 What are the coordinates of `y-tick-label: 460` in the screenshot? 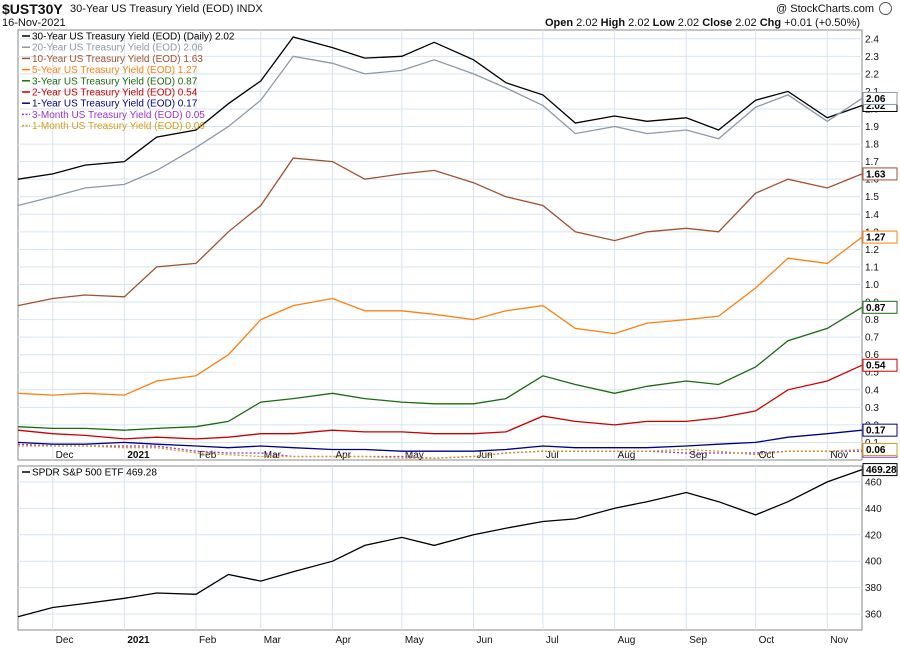 It's located at (873, 482).